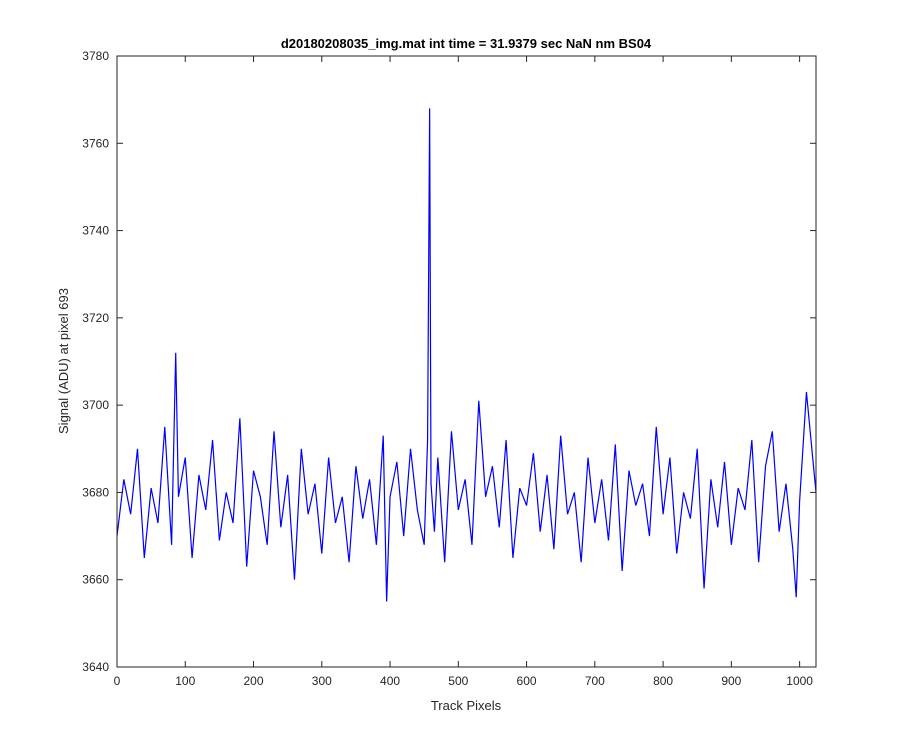 This screenshot has height=750, width=900. What do you see at coordinates (63, 361) in the screenshot?
I see `y-axis-label: Signal (ADU) at pixel 693` at bounding box center [63, 361].